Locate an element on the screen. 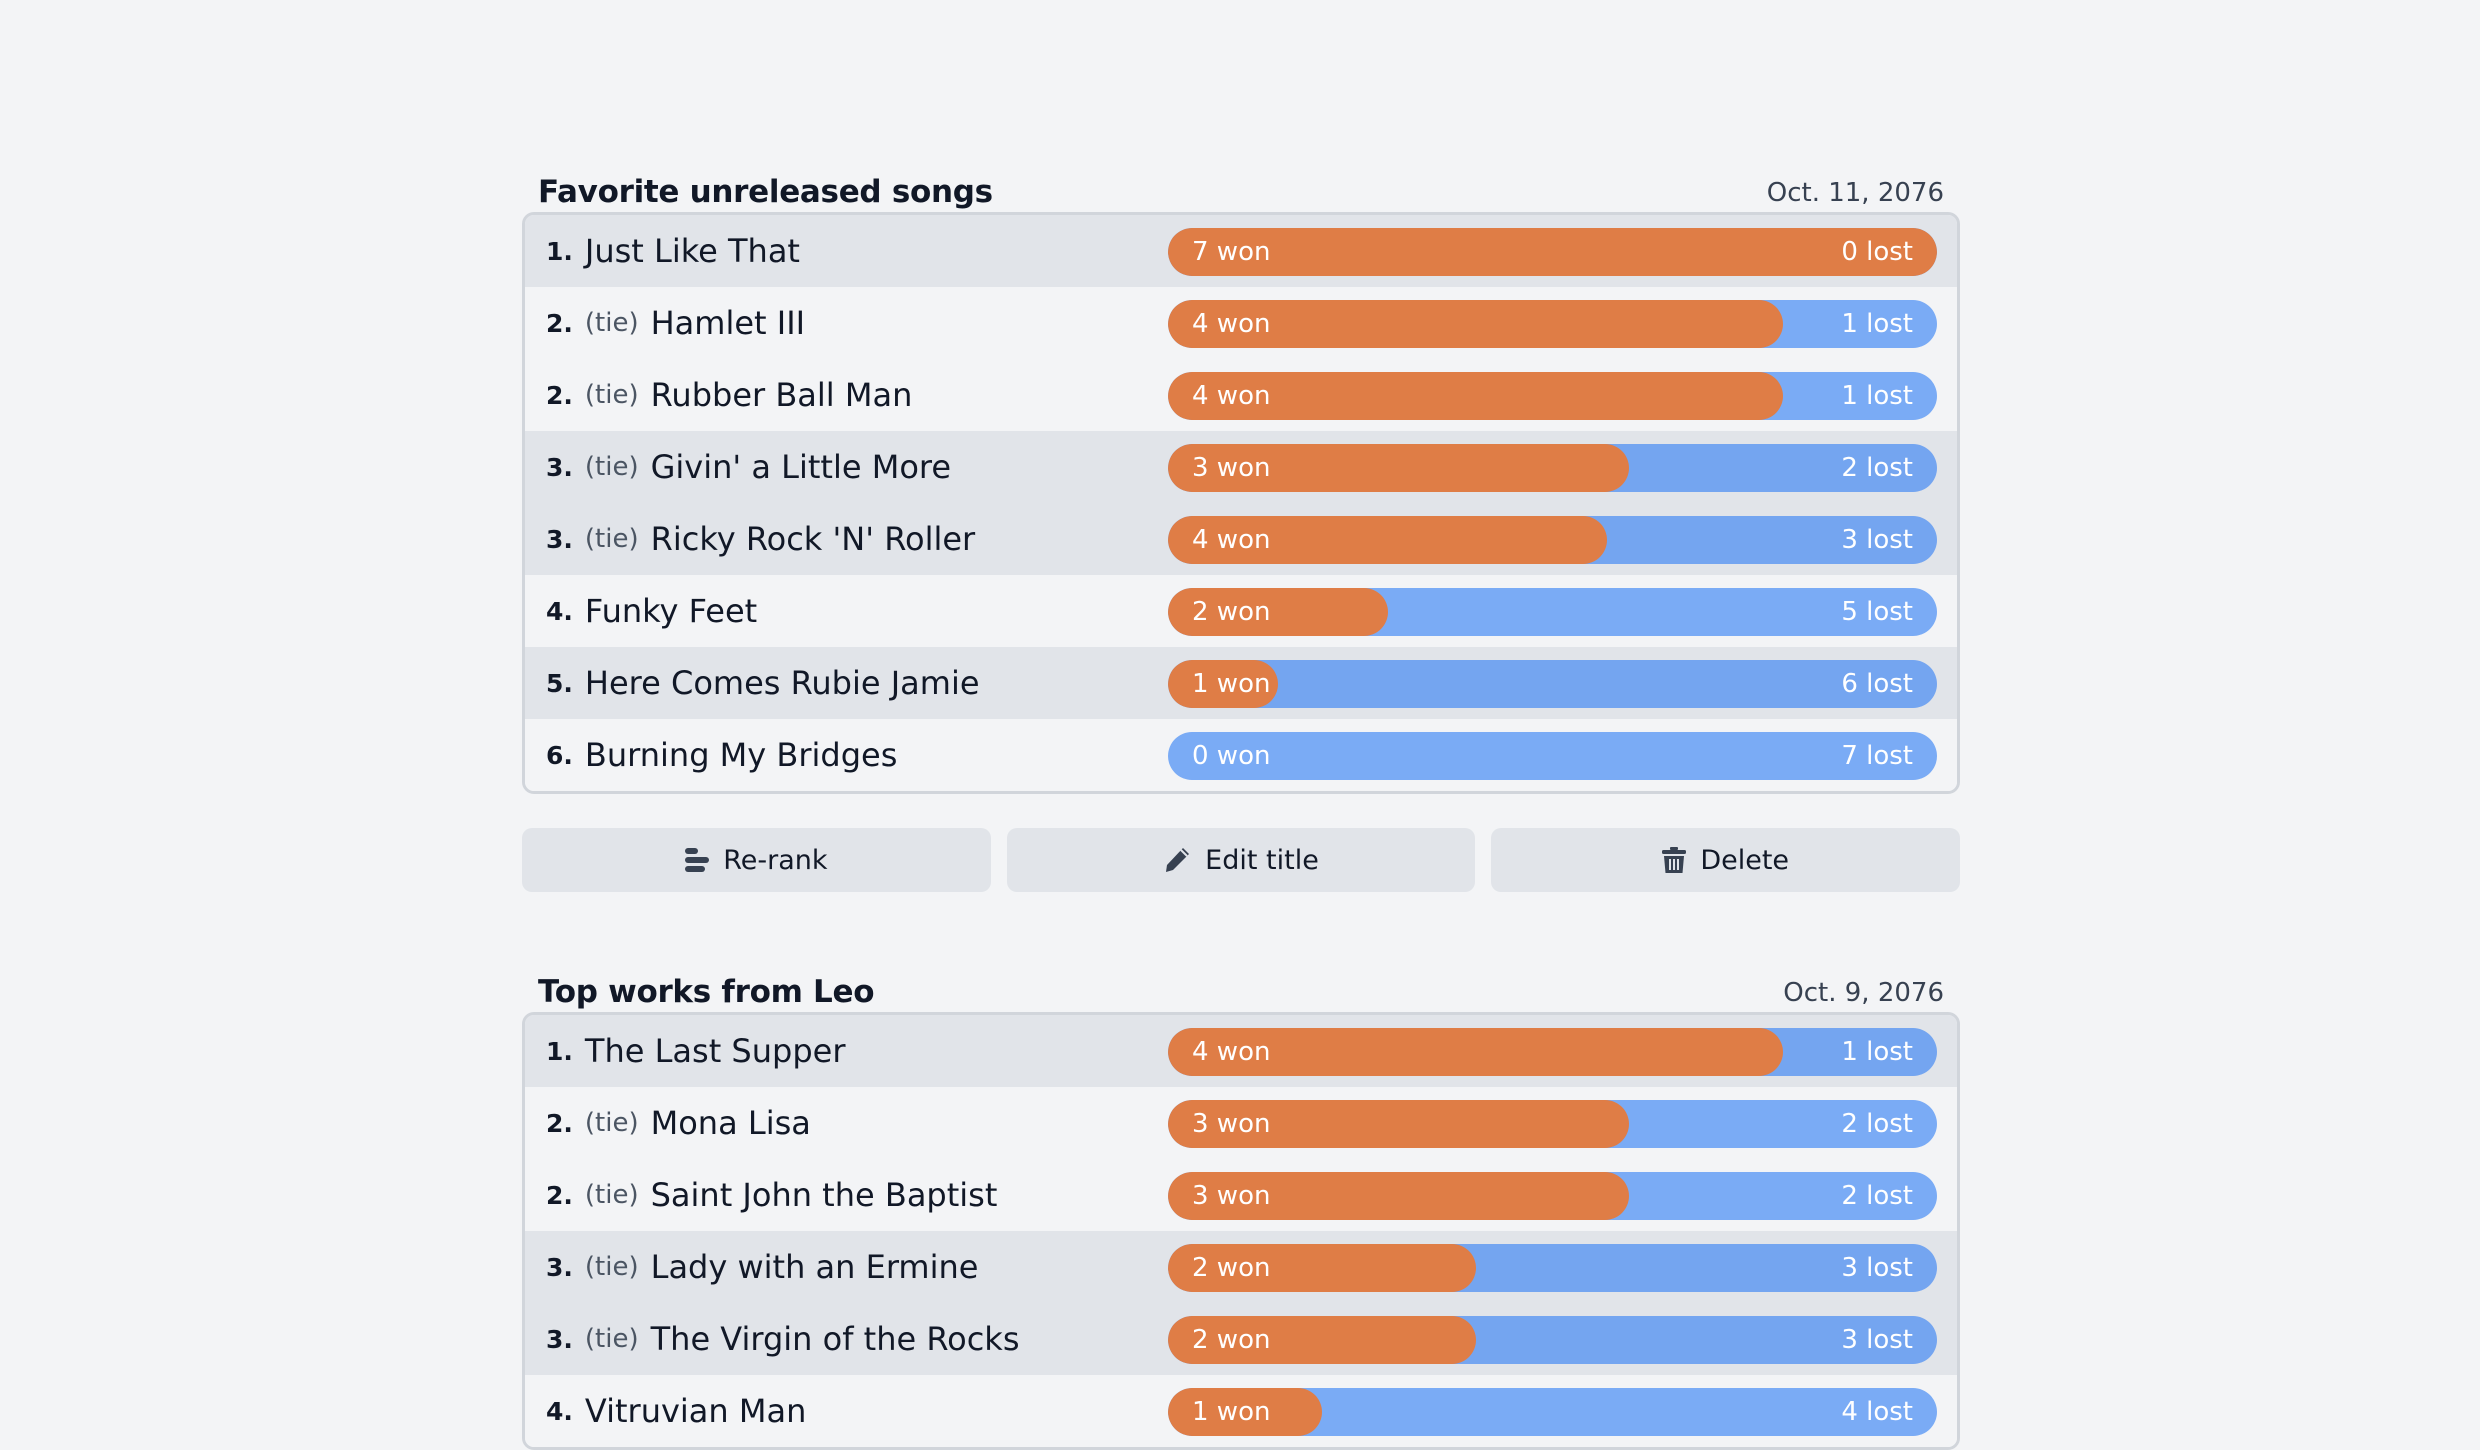 The height and width of the screenshot is (1450, 2480). item-name: Just Like That is located at coordinates (692, 251).